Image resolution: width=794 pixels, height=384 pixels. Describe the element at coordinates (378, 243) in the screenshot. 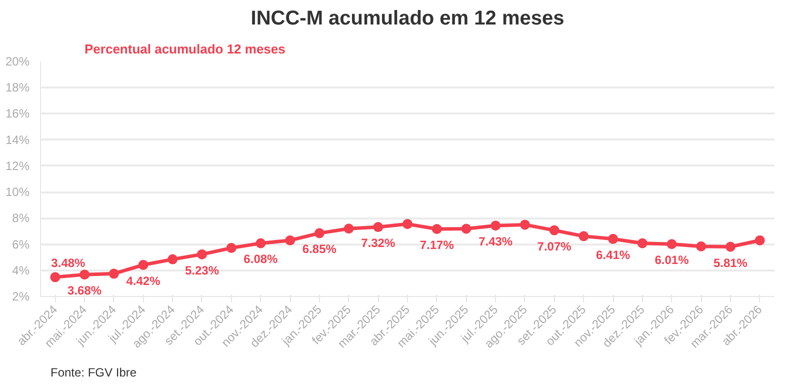

I see `data-label: 7.32%` at that location.